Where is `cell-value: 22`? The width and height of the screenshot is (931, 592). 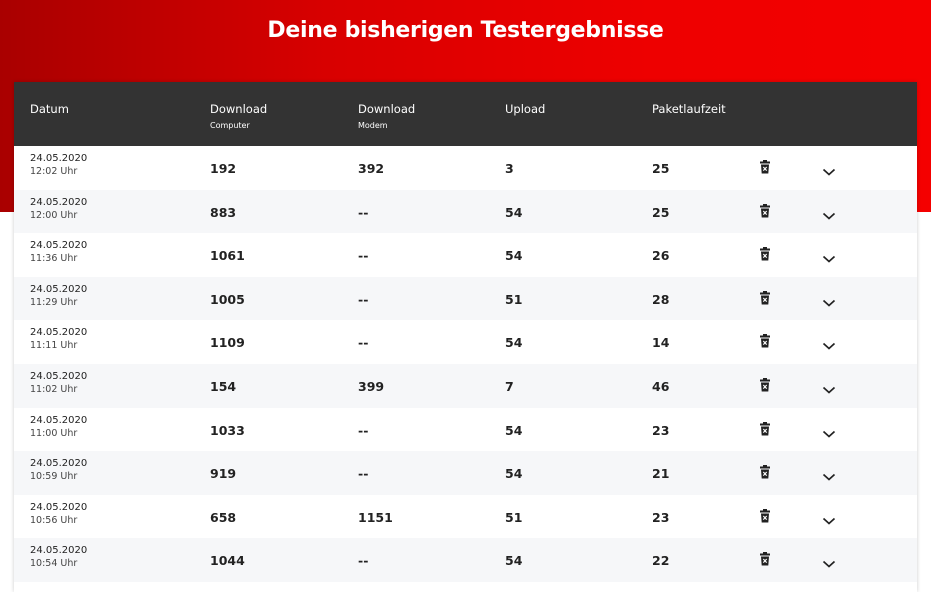
cell-value: 22 is located at coordinates (661, 561).